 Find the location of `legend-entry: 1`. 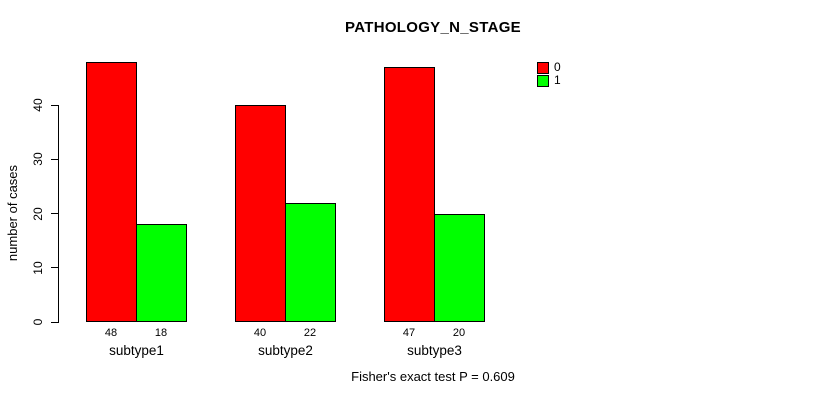

legend-entry: 1 is located at coordinates (549, 80).